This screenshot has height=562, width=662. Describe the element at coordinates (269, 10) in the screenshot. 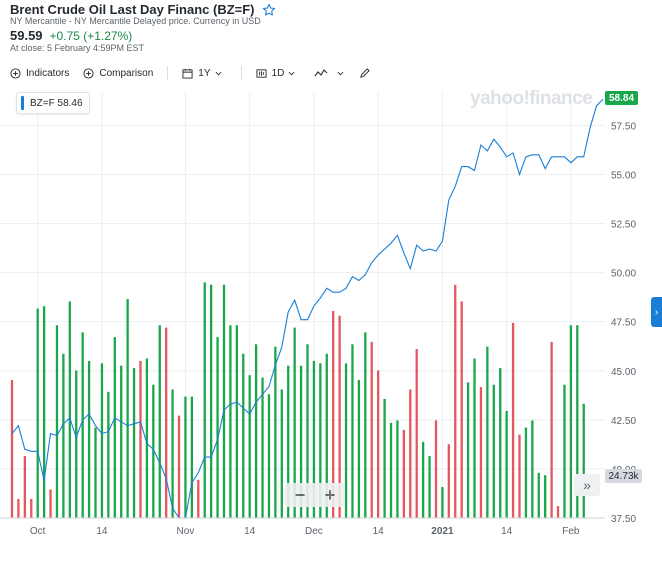

I see `star-icon` at that location.